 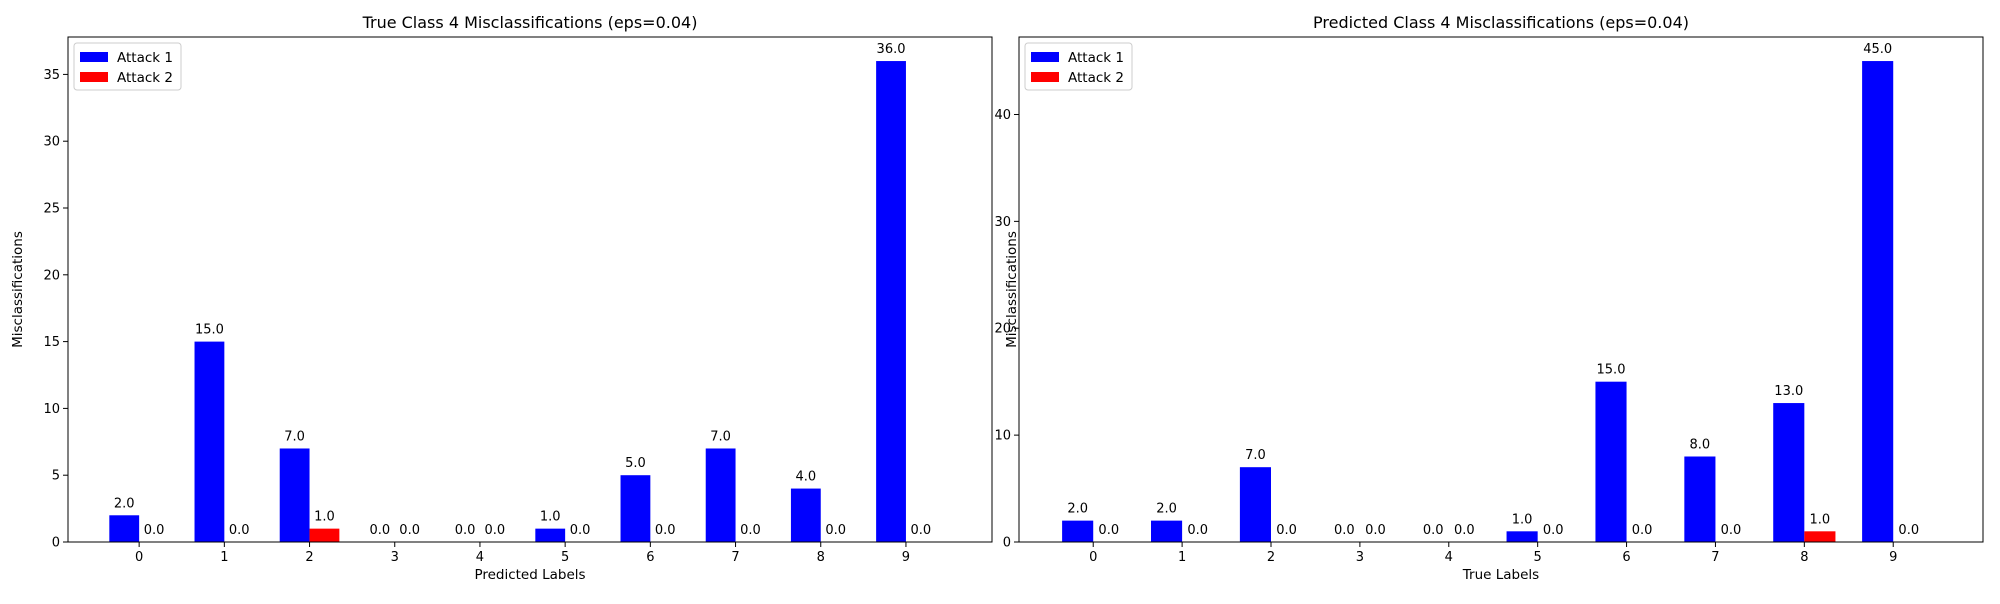 What do you see at coordinates (56, 476) in the screenshot?
I see `y-tick-label: 5` at bounding box center [56, 476].